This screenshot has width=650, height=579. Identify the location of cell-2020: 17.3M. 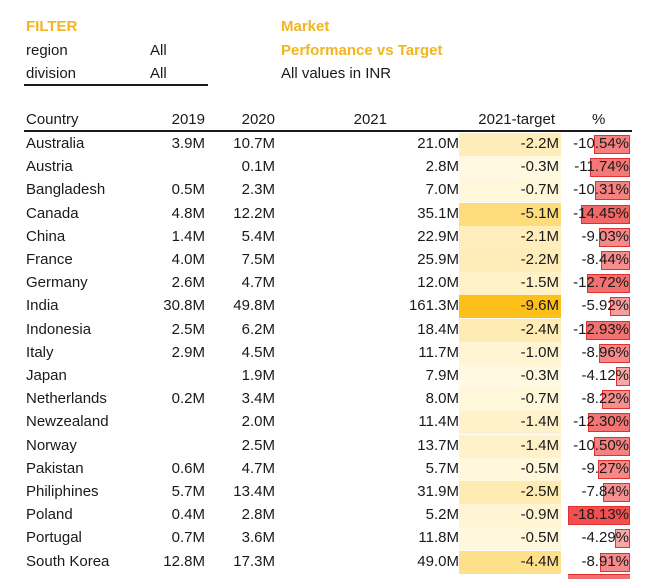
(254, 561).